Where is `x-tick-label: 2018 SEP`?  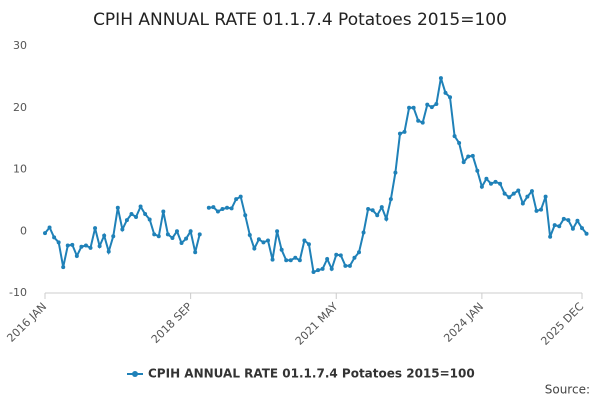
x-tick-label: 2018 SEP is located at coordinates (172, 323).